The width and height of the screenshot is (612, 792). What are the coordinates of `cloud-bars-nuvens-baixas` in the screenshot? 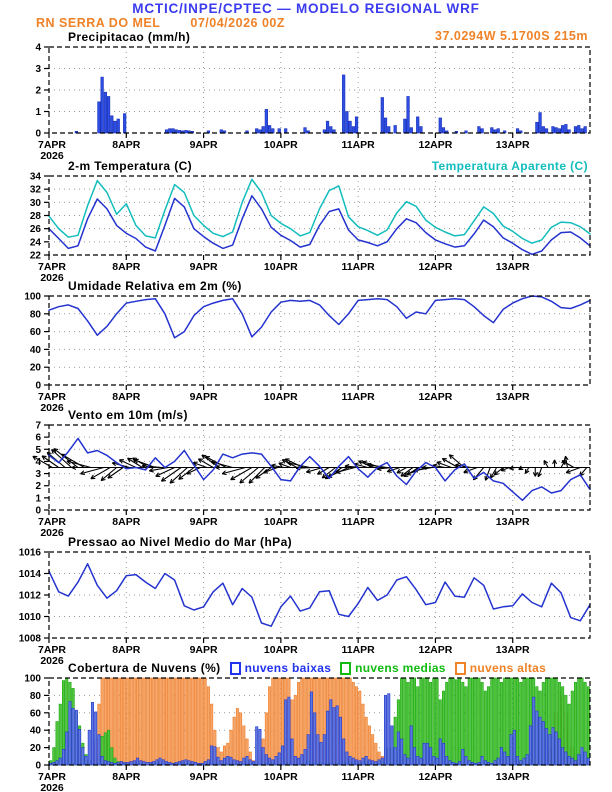 It's located at (319, 728).